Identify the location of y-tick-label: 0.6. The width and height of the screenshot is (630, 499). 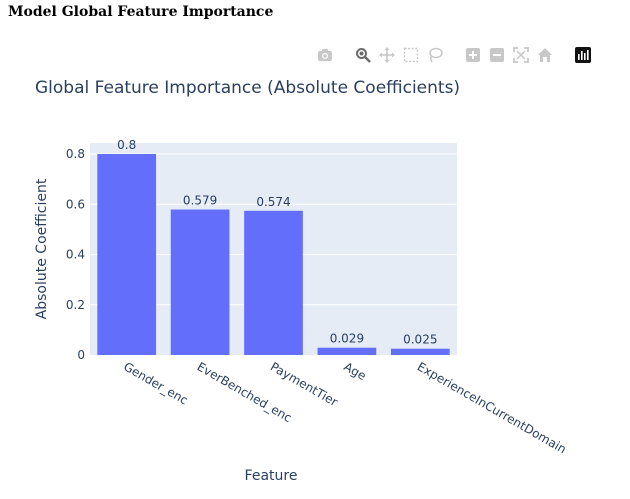
(75, 204).